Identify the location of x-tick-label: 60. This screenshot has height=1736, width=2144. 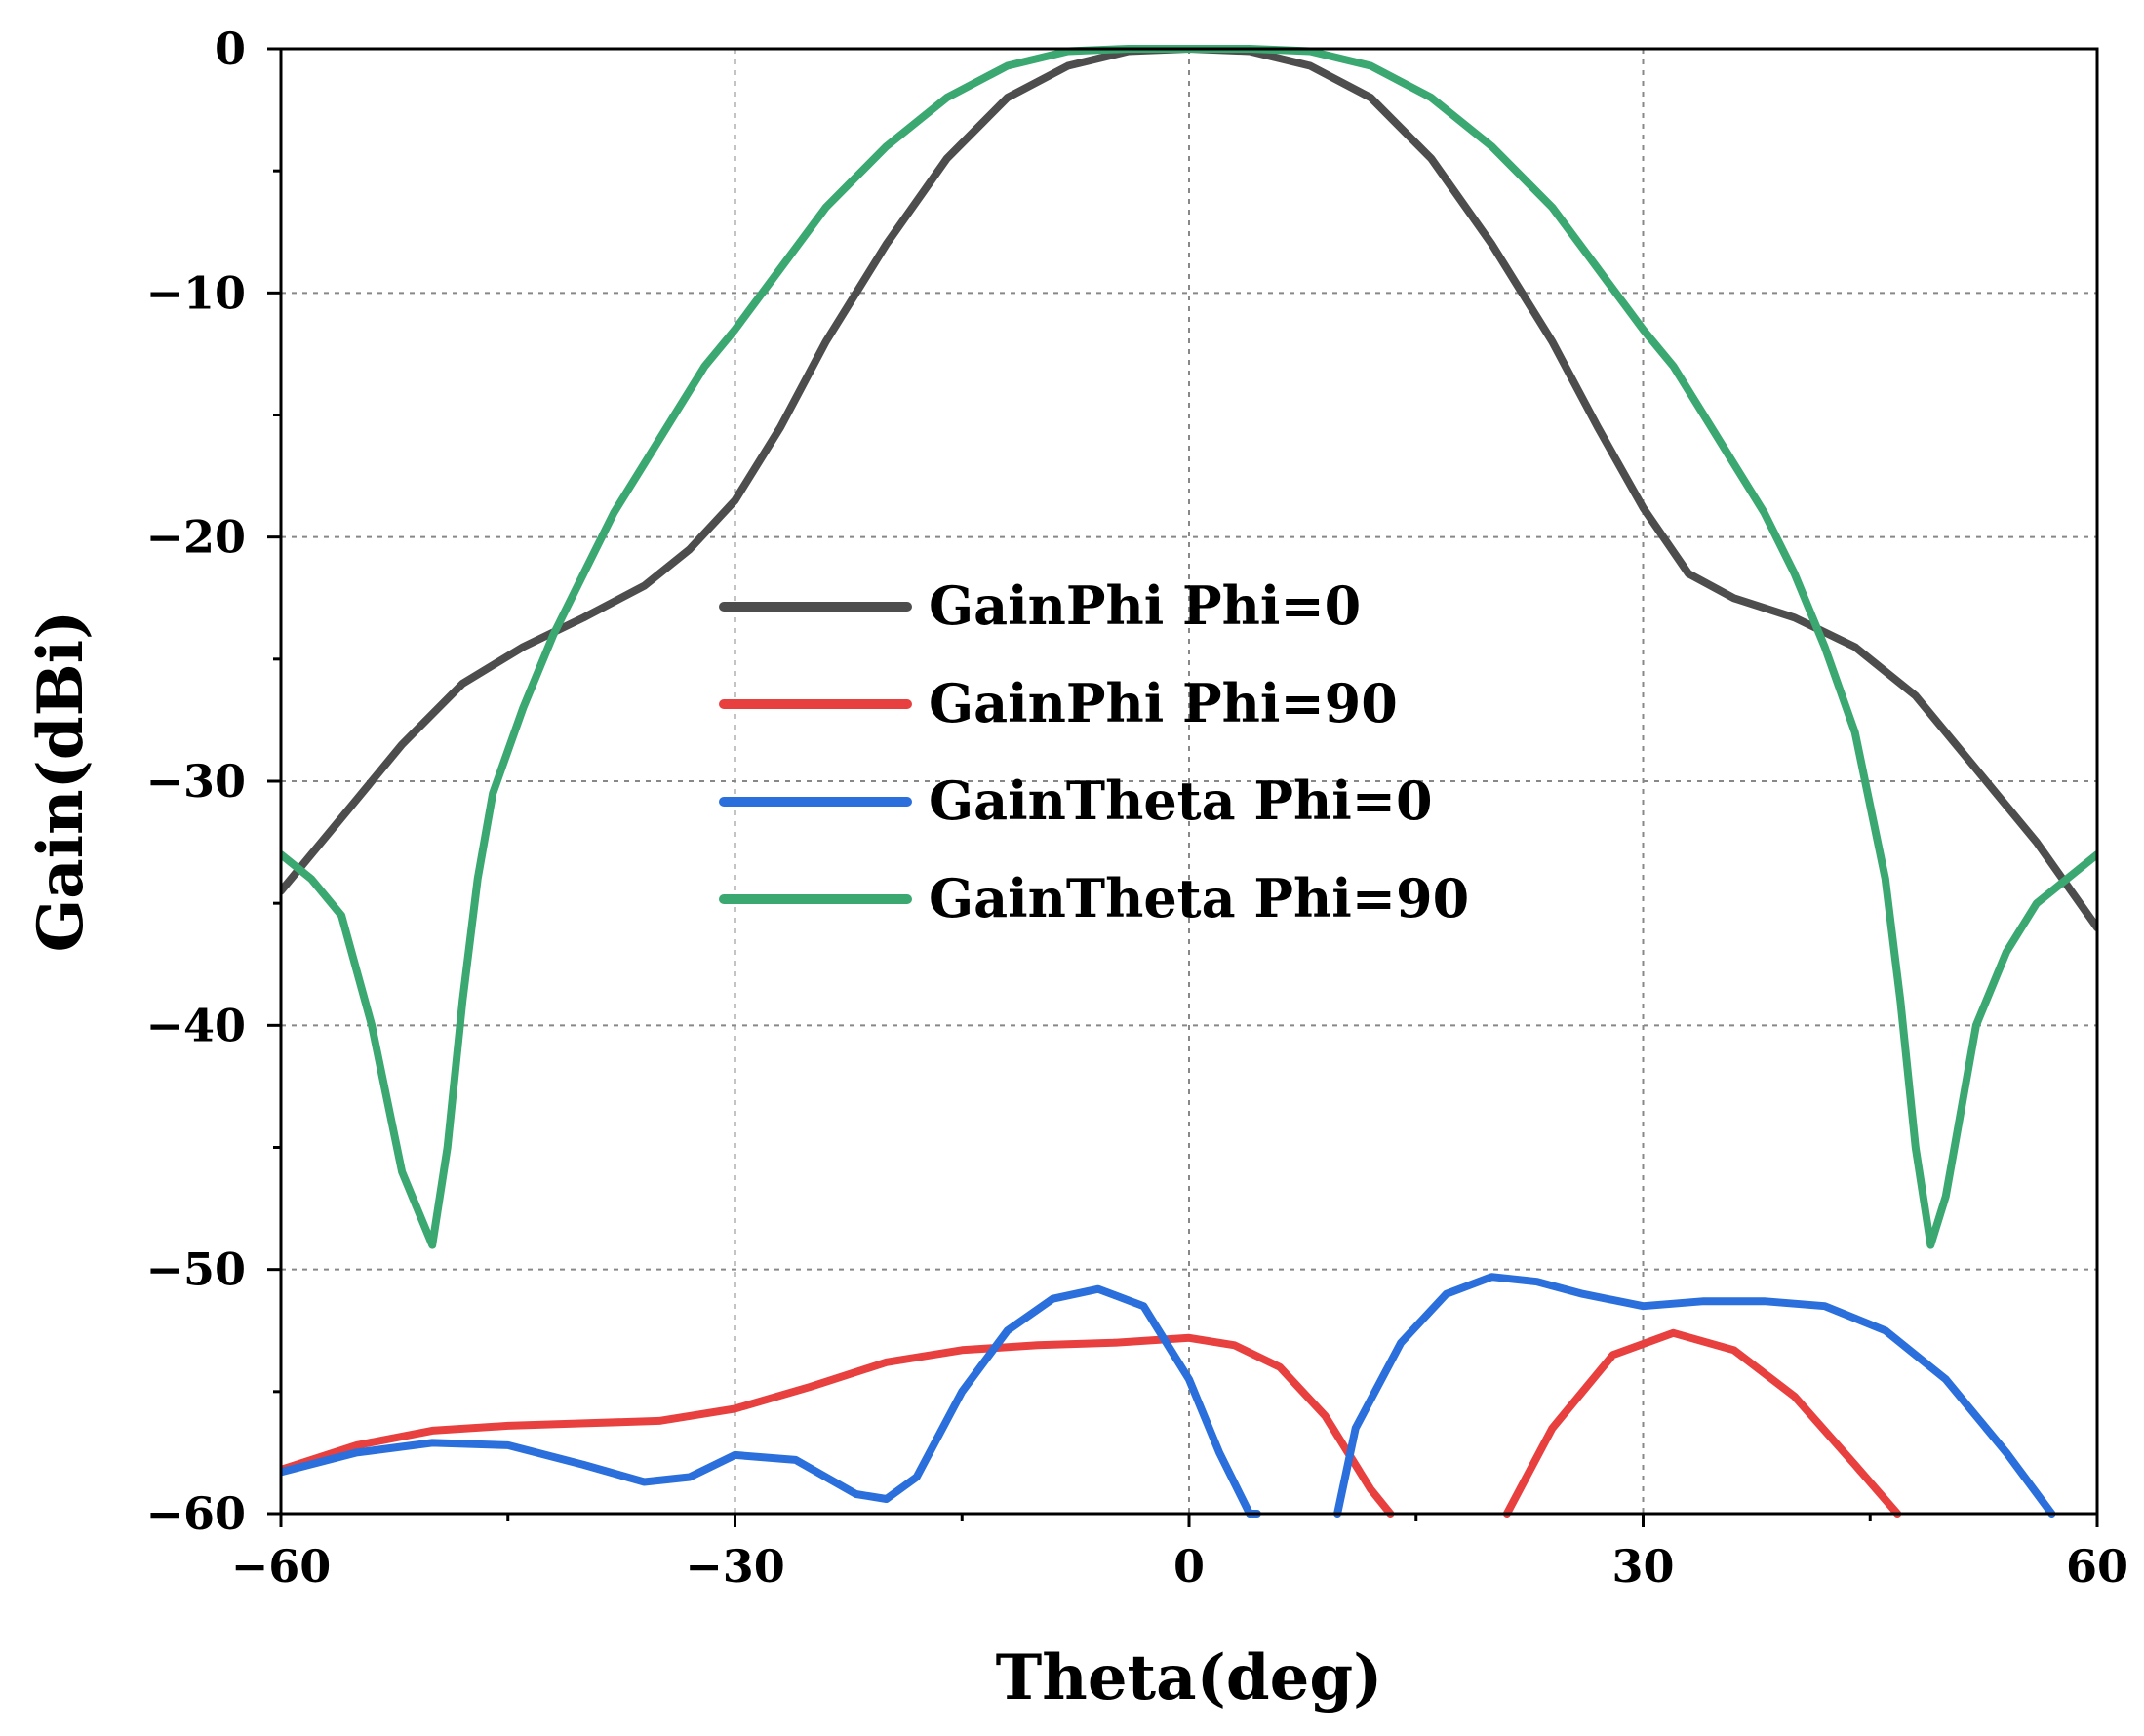
(2097, 1566).